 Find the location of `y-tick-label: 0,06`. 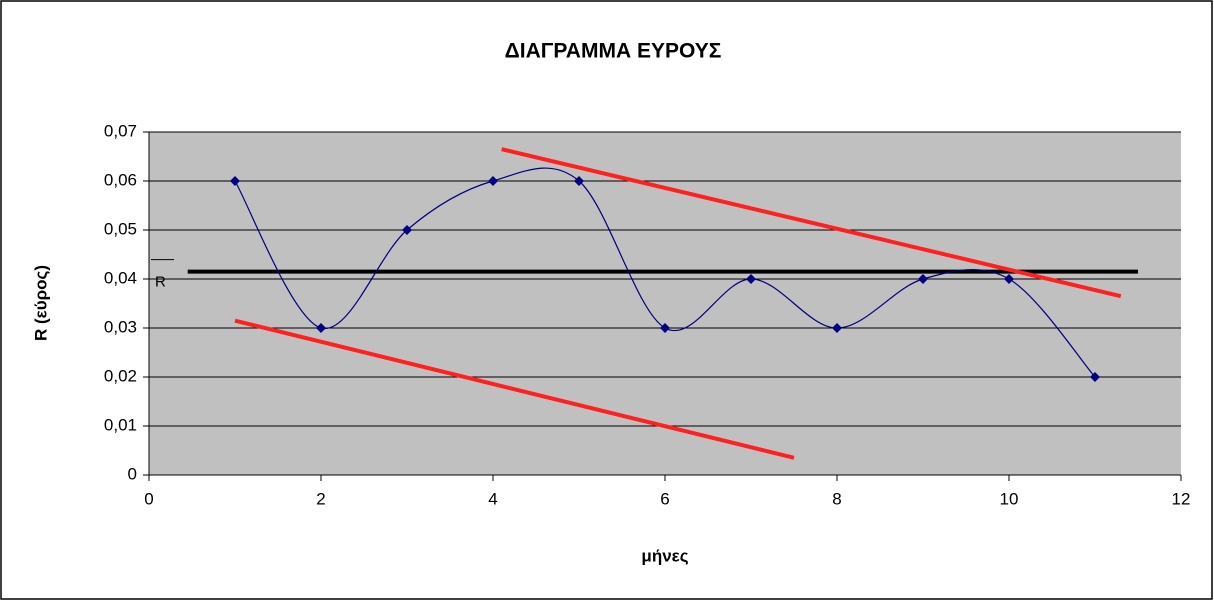

y-tick-label: 0,06 is located at coordinates (120, 179).